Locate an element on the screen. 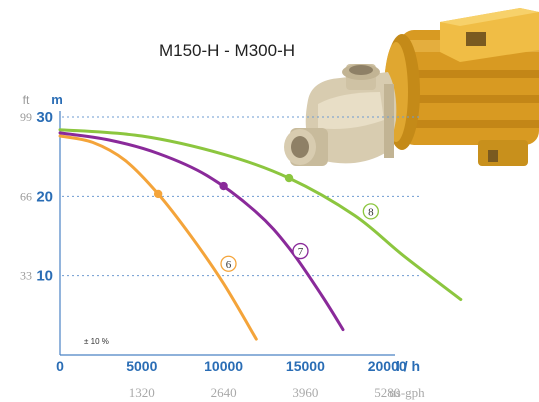  y-tick-label-m: 30 is located at coordinates (44, 117).